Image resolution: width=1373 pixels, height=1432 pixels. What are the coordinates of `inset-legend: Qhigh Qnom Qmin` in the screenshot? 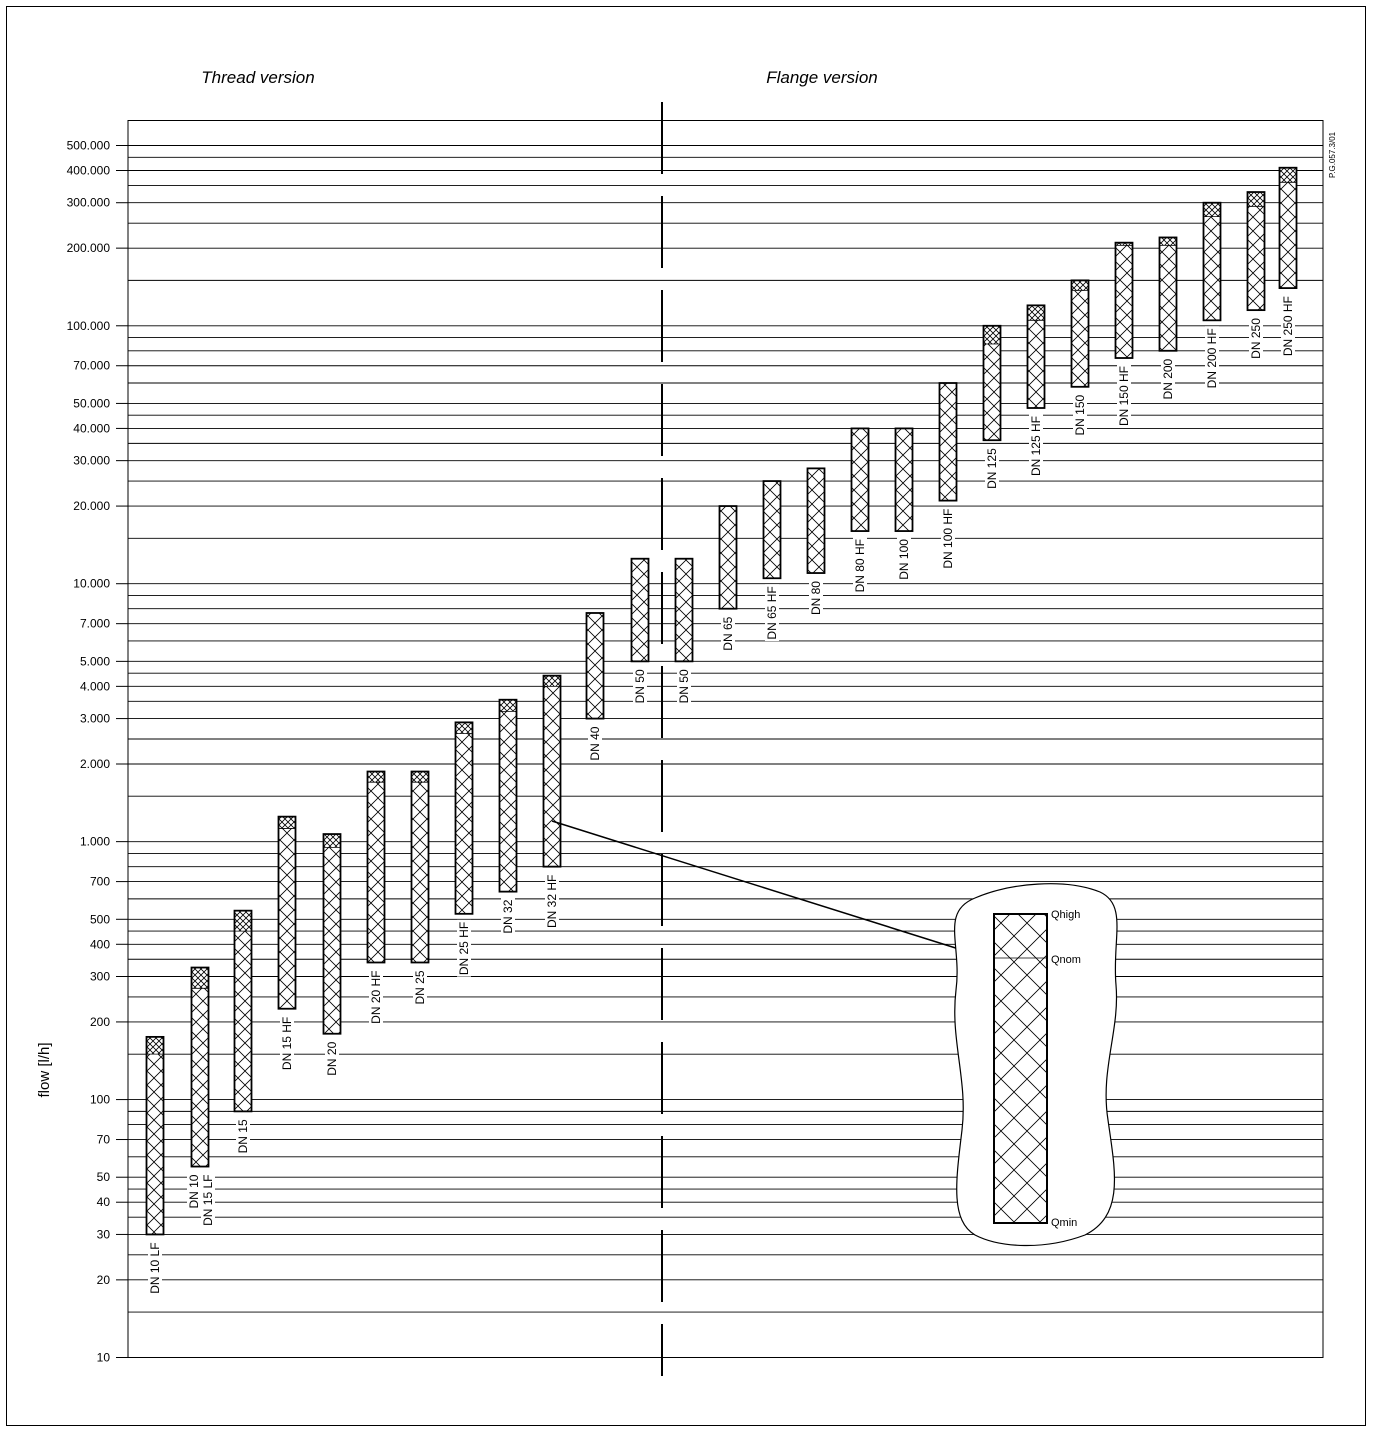 It's located at (834, 1033).